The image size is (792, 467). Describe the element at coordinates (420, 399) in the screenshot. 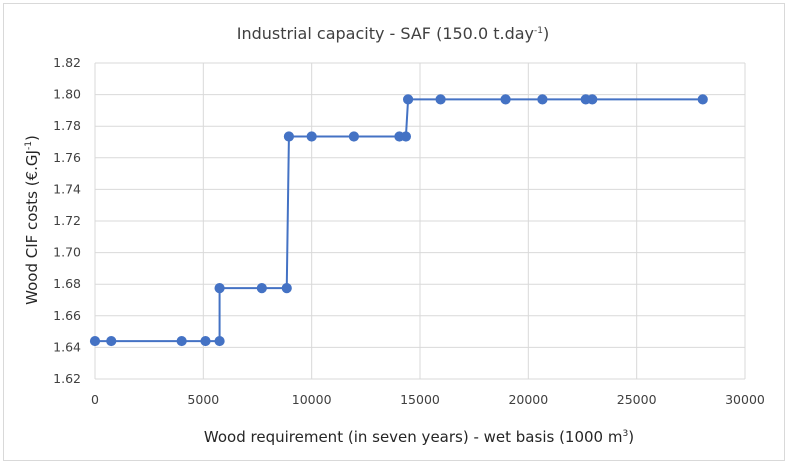

I see `x-tick-label: 15000` at that location.